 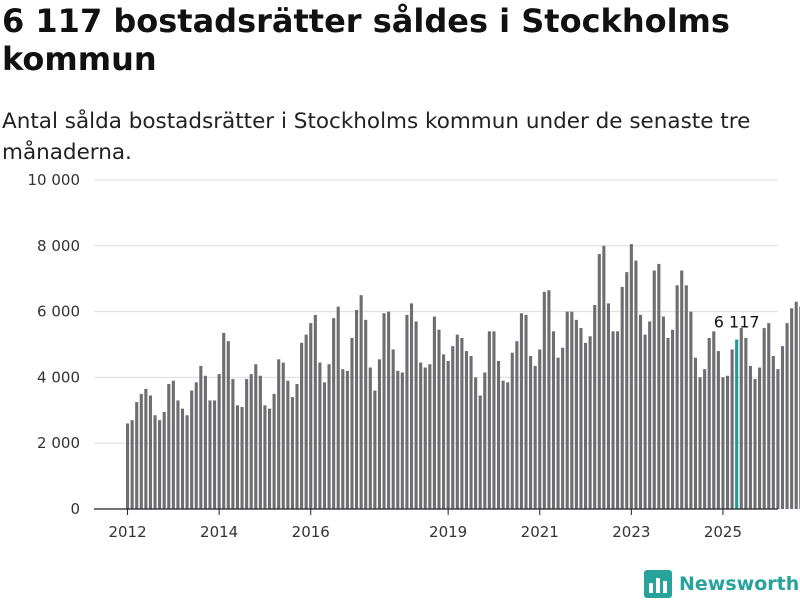 What do you see at coordinates (658, 584) in the screenshot?
I see `bar-chart-logo-icon` at bounding box center [658, 584].